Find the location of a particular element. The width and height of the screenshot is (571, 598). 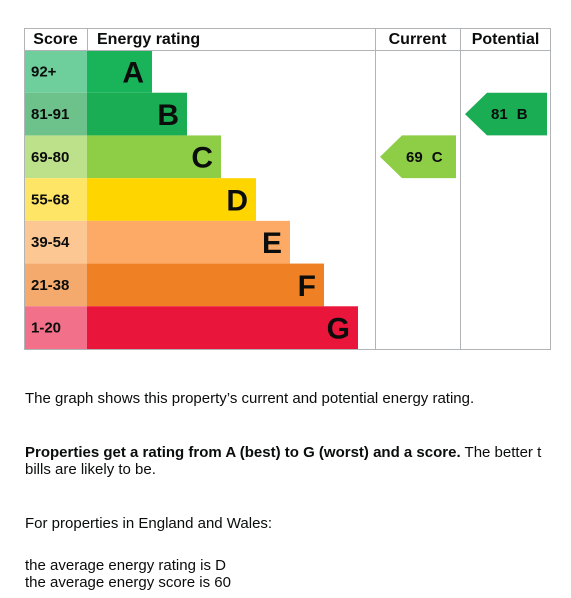

header-label: Energy rating is located at coordinates (148, 39).